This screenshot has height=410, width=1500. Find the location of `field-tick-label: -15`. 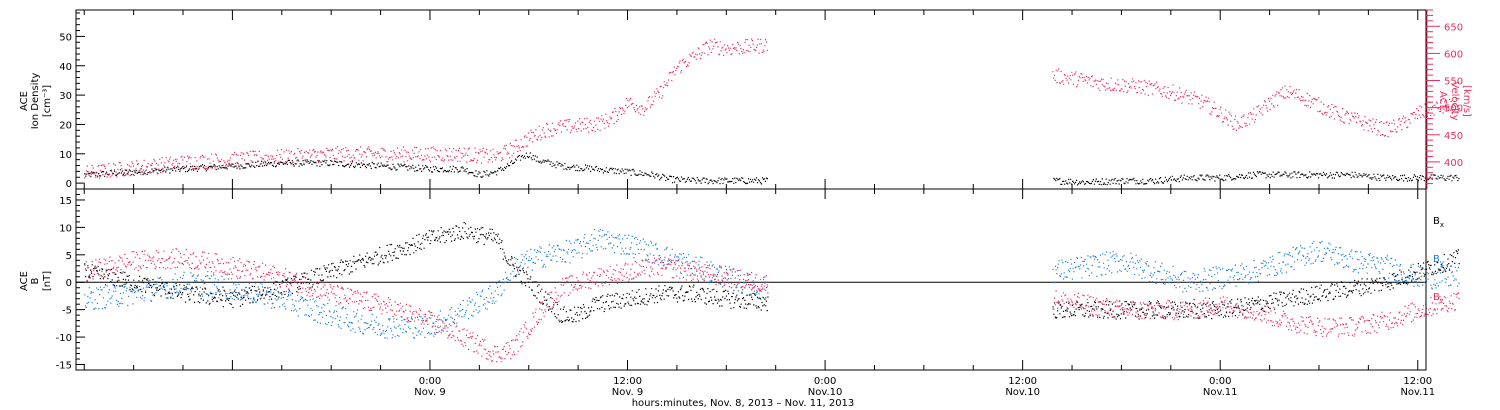

field-tick-label: -15 is located at coordinates (64, 366).